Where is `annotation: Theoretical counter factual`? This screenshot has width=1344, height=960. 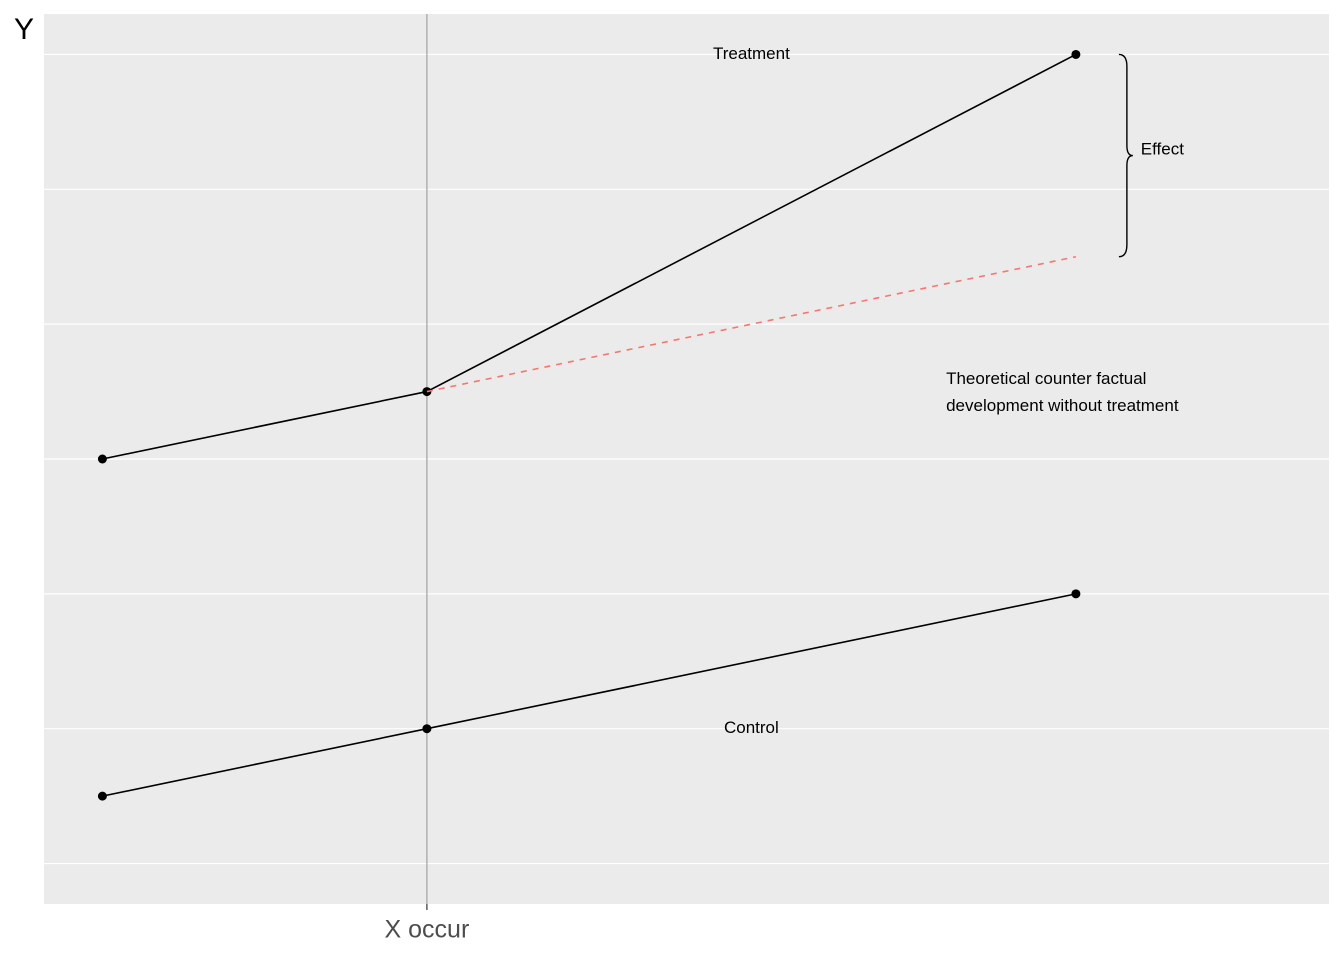
annotation: Theoretical counter factual is located at coordinates (1046, 378).